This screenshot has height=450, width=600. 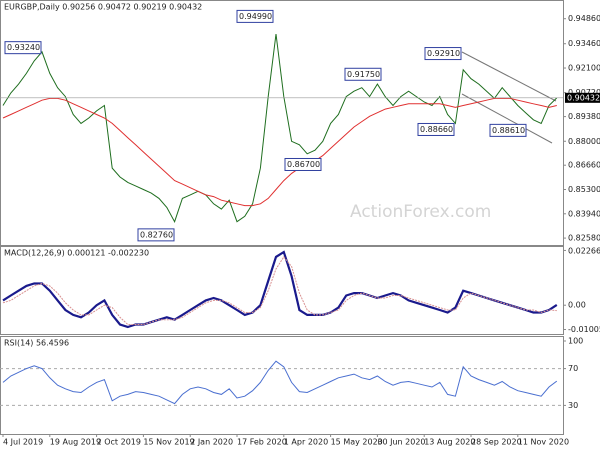 I want to click on annotation: 0.88660, so click(x=436, y=129).